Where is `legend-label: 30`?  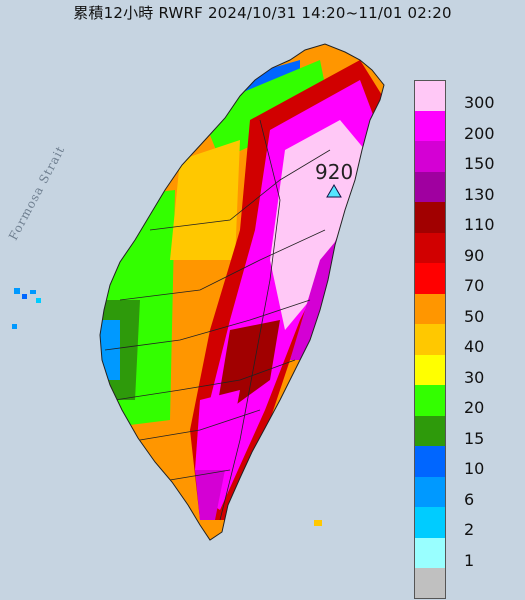 legend-label: 30 is located at coordinates (474, 377).